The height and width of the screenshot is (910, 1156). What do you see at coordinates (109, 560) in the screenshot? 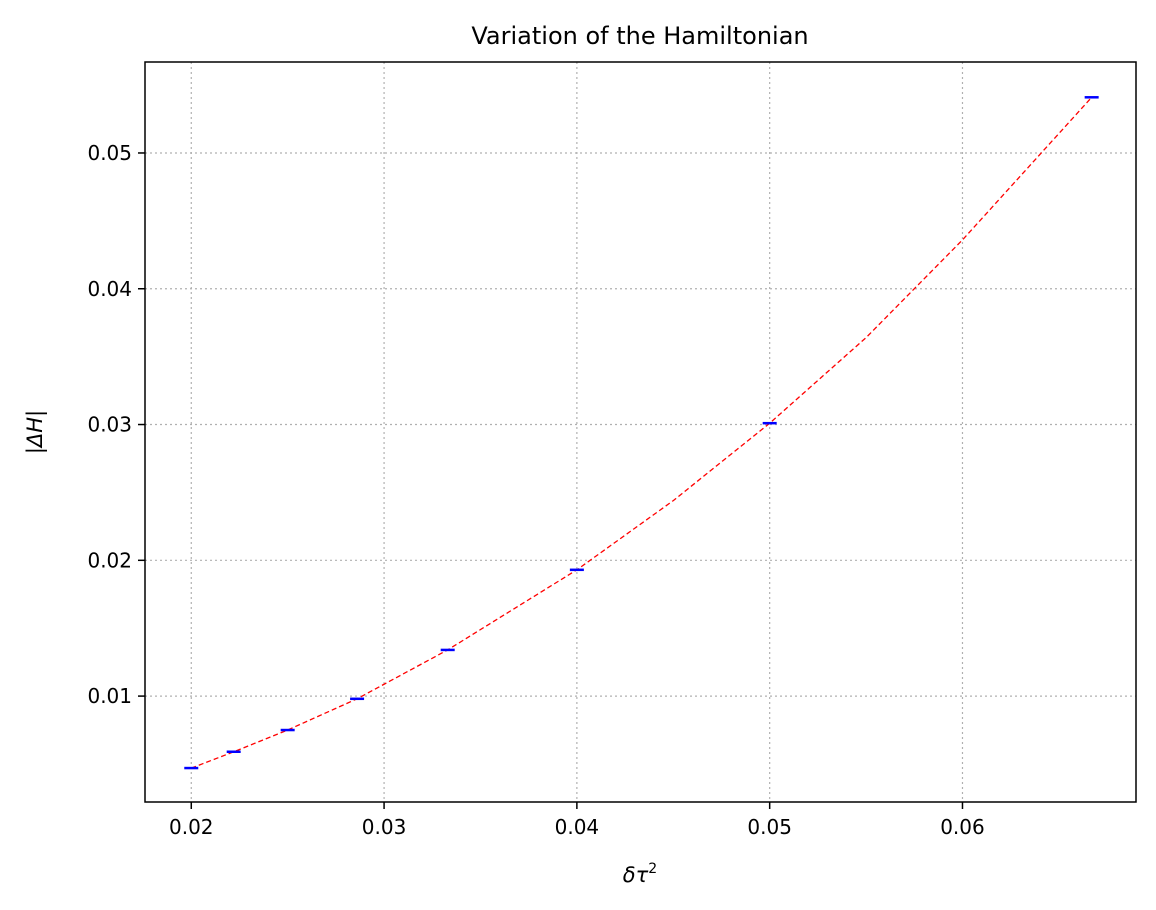
I see `y-tick-label: 0.02` at bounding box center [109, 560].